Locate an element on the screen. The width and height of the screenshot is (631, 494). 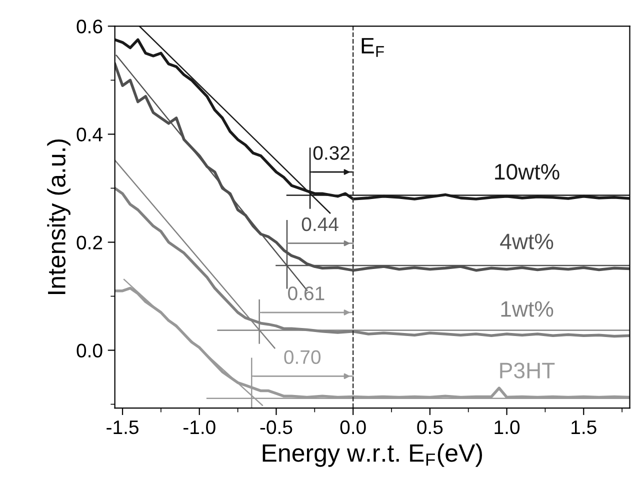
annotation: 0.70 is located at coordinates (302, 357).